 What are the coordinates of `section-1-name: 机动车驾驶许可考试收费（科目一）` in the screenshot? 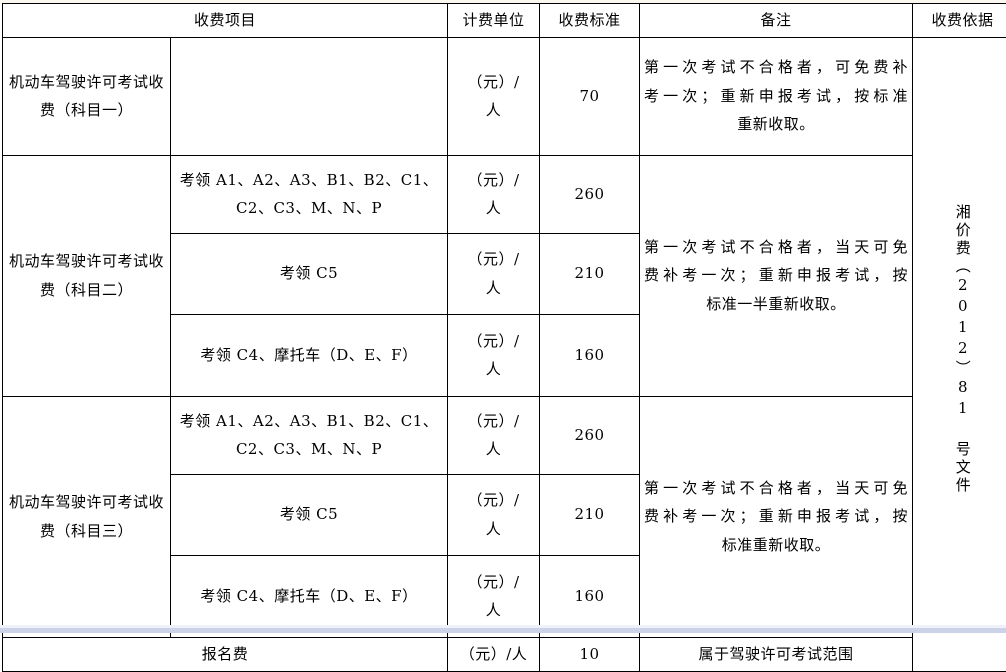 It's located at (87, 96).